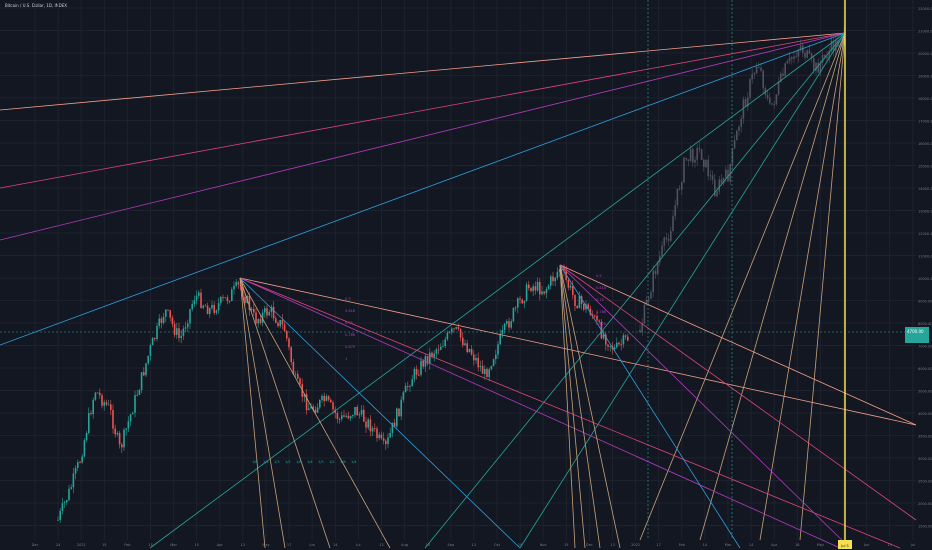  Describe the element at coordinates (127, 545) in the screenshot. I see `x-tick-label: Feb` at that location.